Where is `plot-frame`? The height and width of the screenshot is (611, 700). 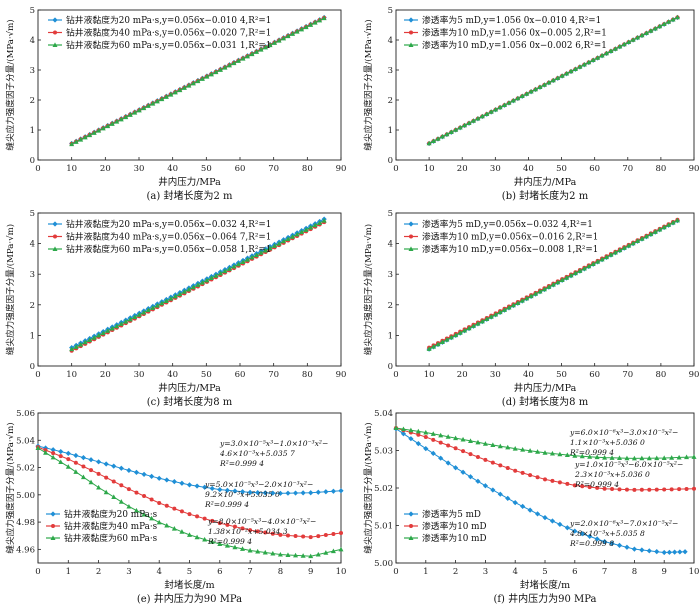
plot-frame is located at coordinates (189, 85).